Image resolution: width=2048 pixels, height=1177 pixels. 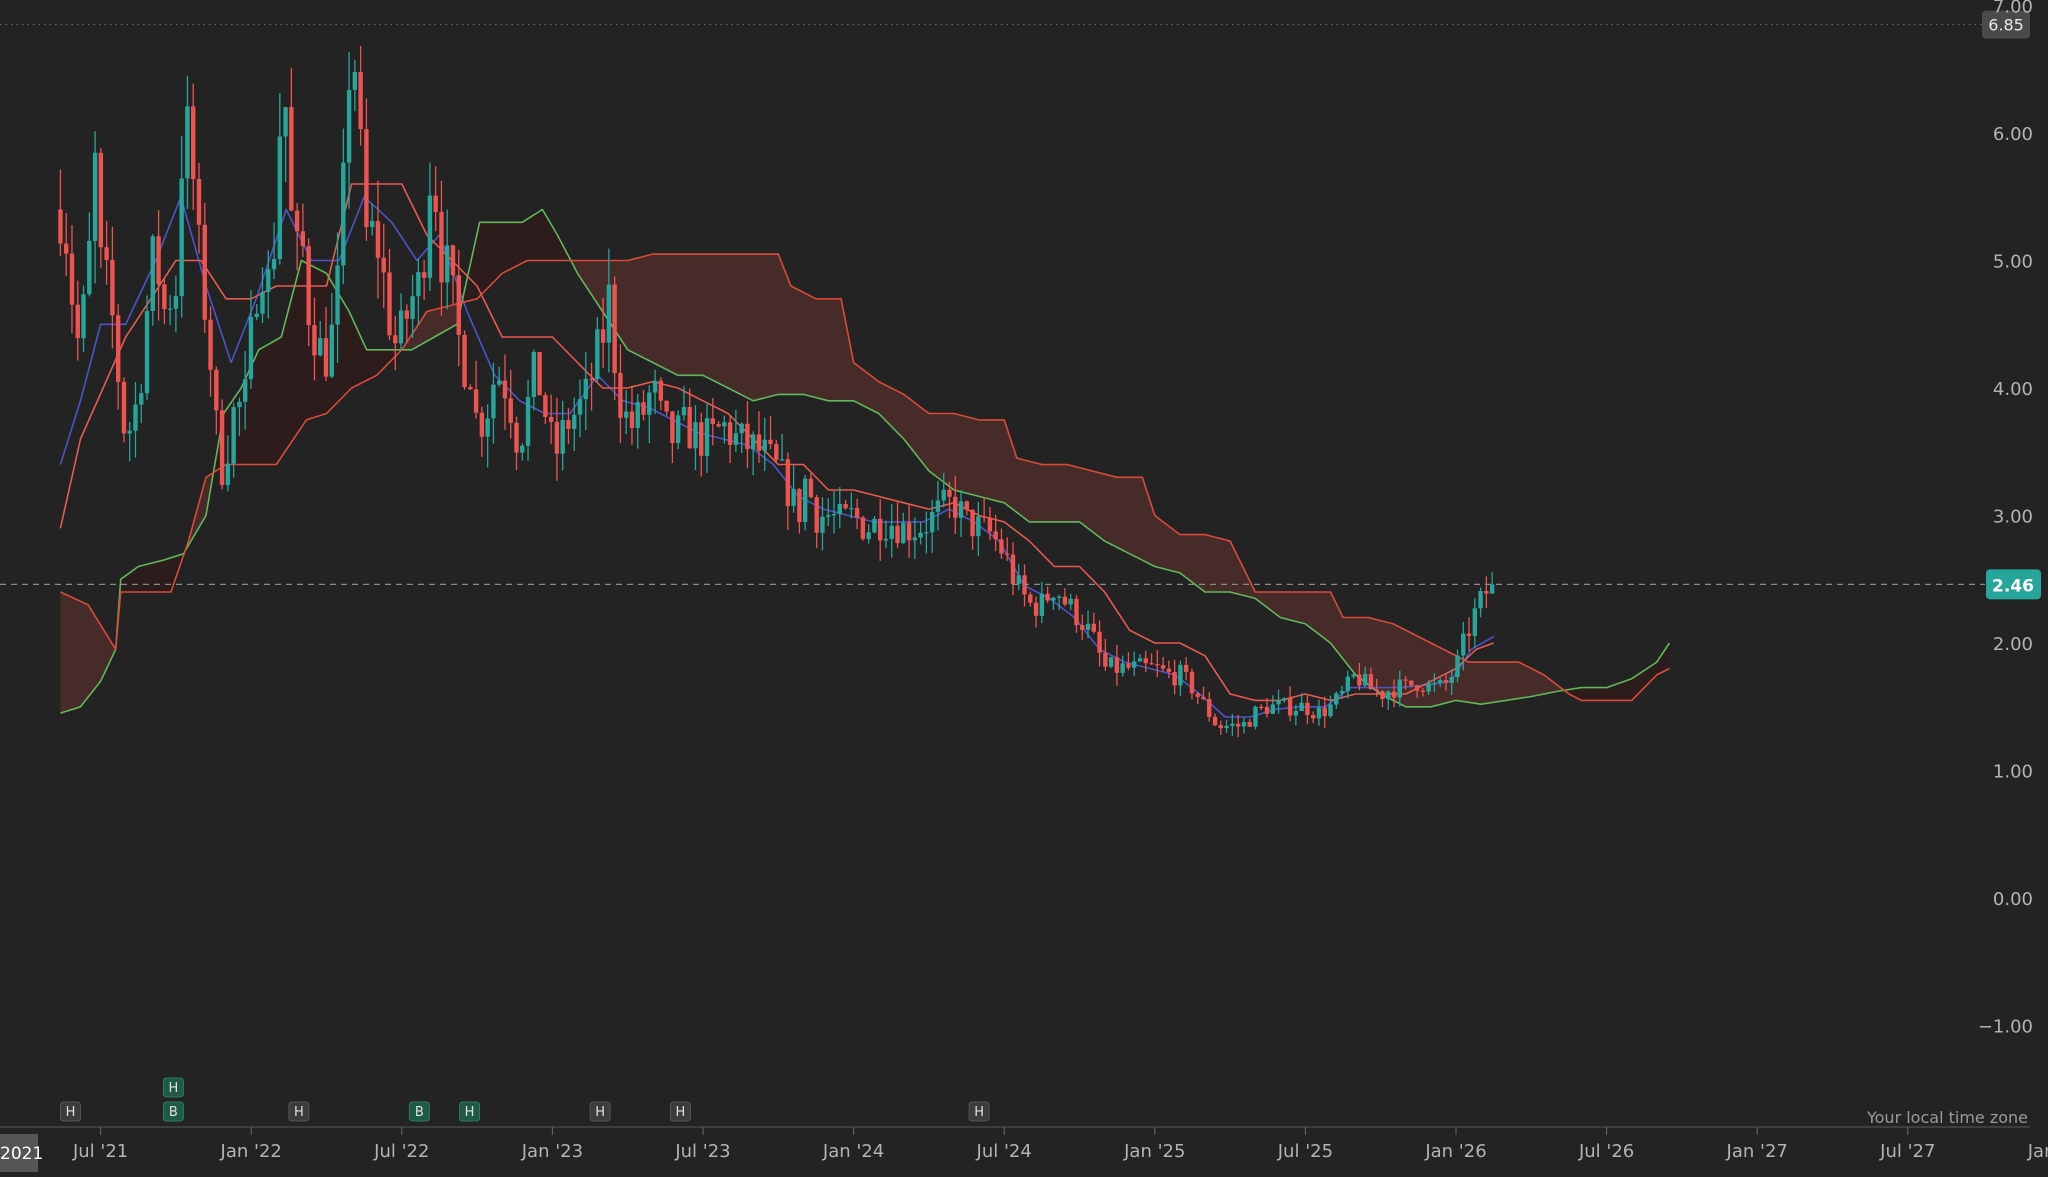 I want to click on event-marker-label: H, so click(x=173, y=1088).